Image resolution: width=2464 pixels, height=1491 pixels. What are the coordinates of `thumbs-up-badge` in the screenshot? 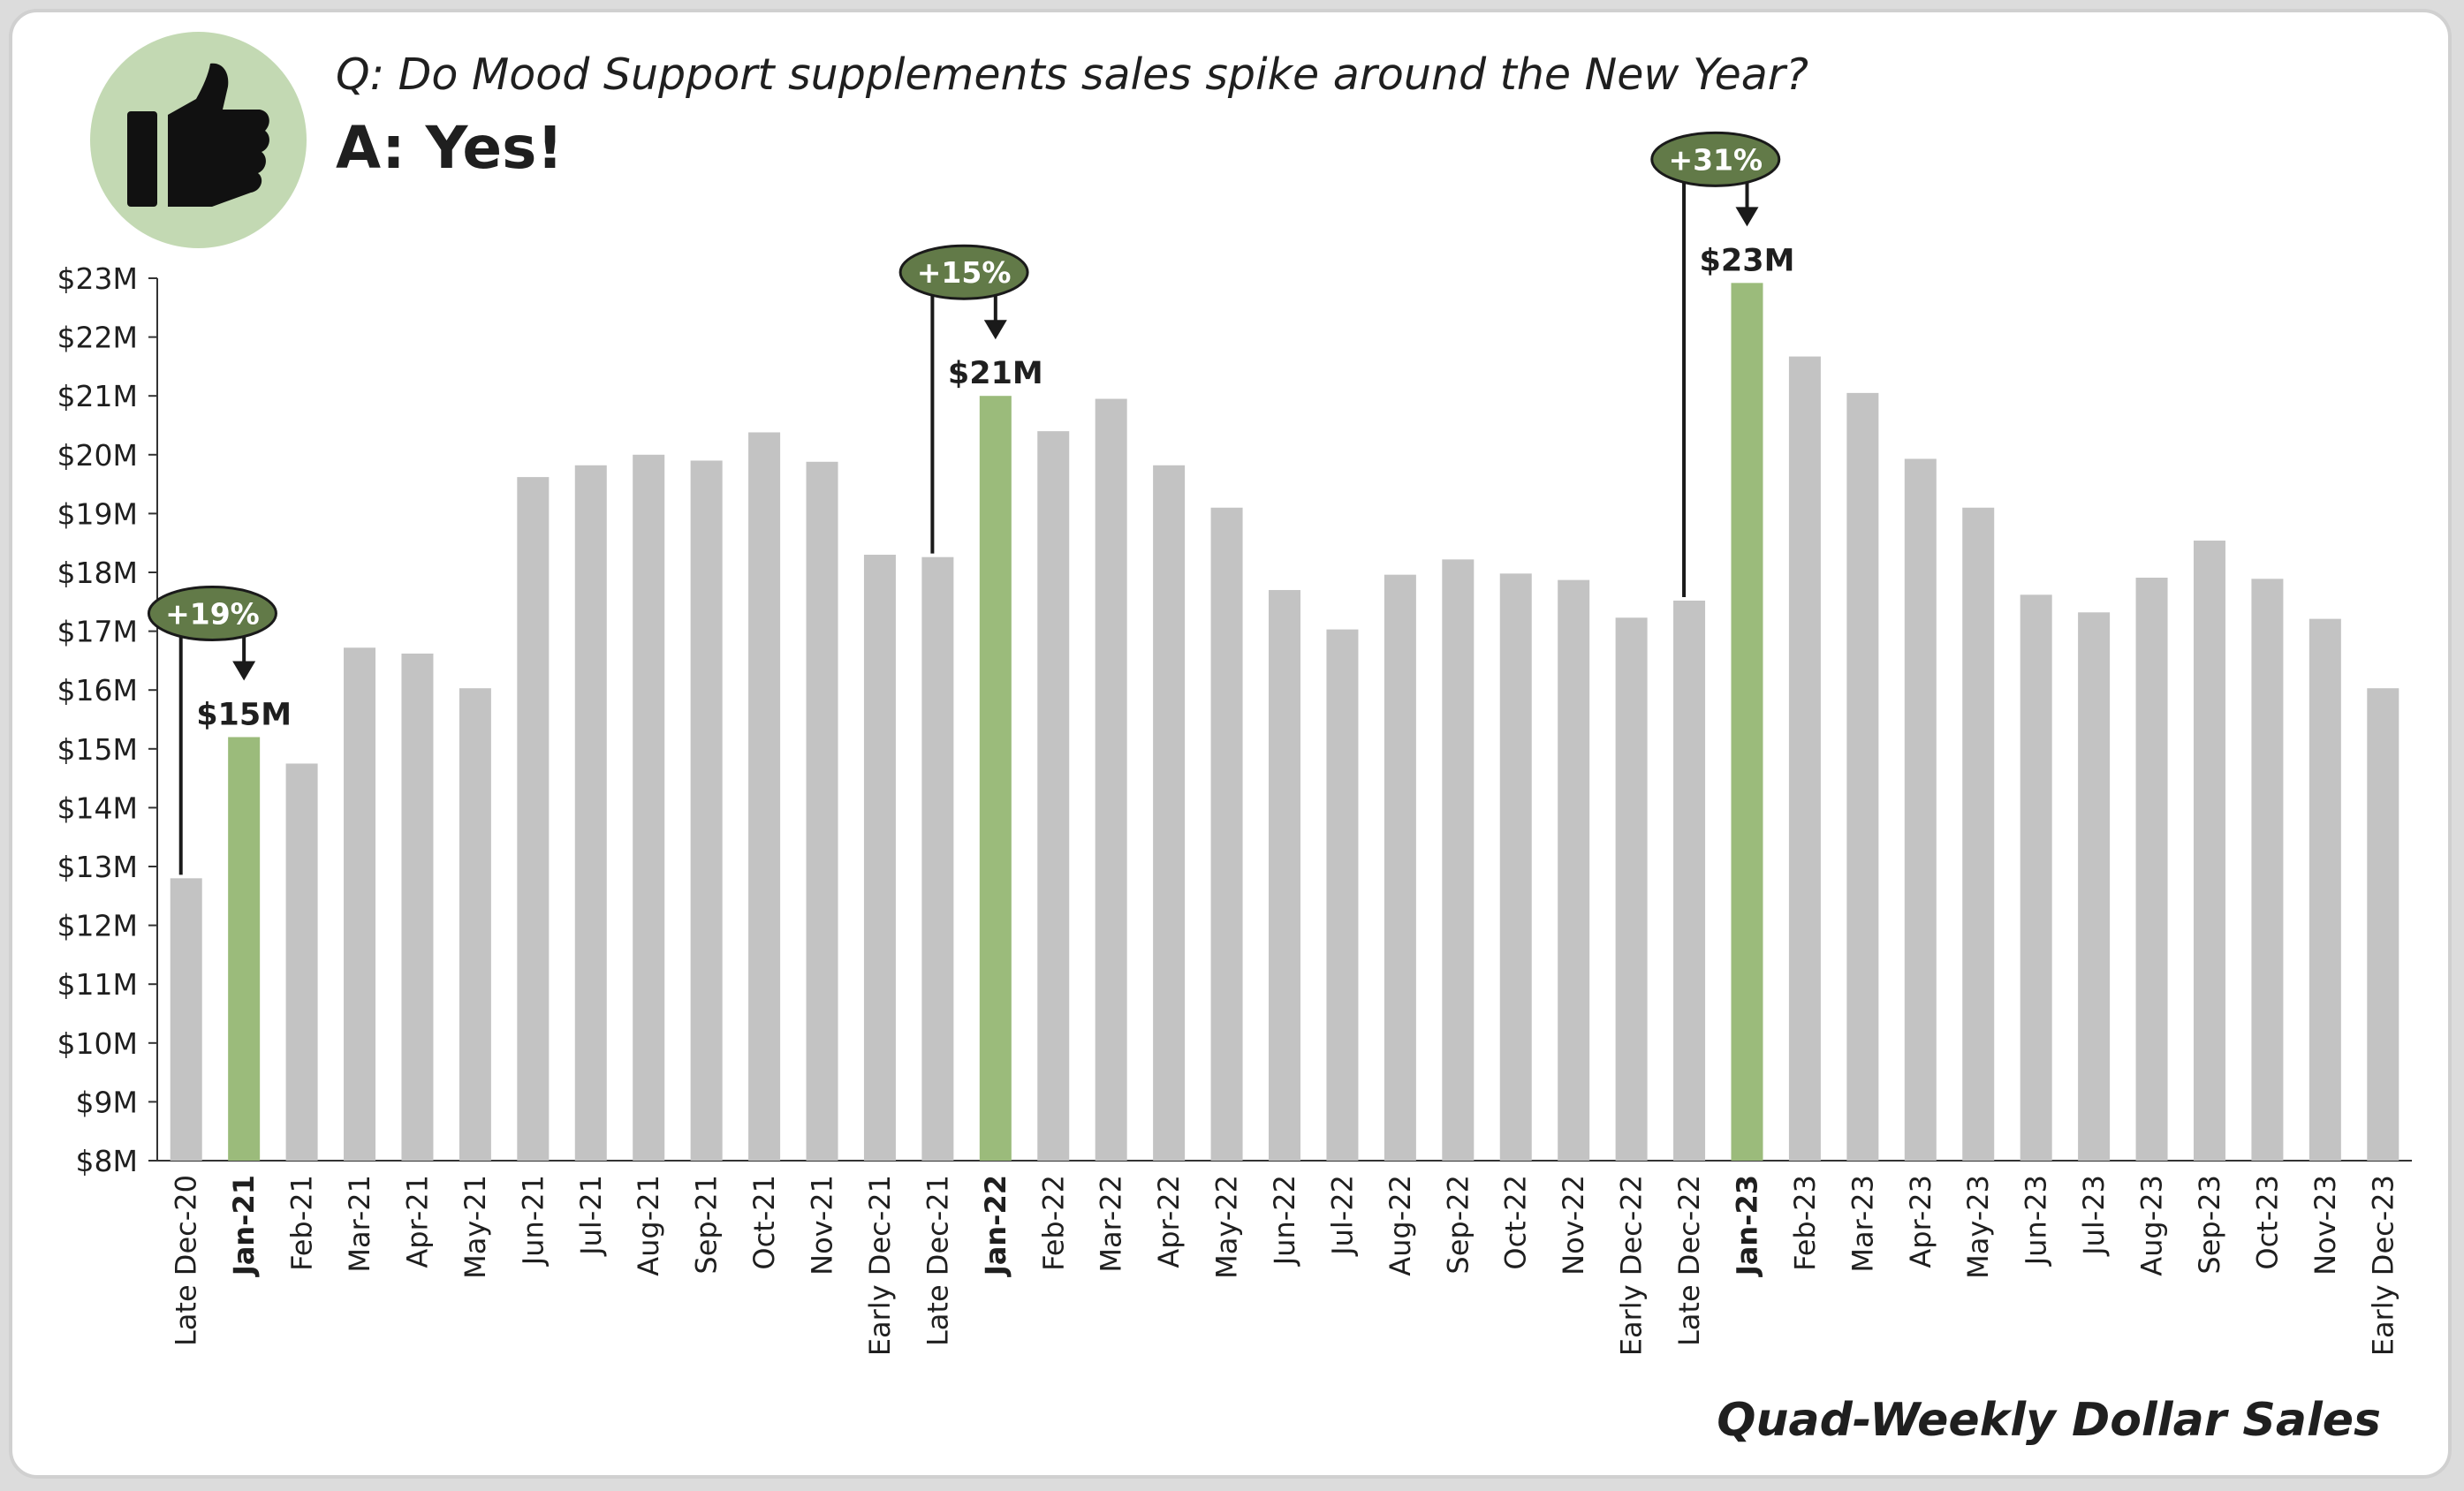 It's located at (198, 140).